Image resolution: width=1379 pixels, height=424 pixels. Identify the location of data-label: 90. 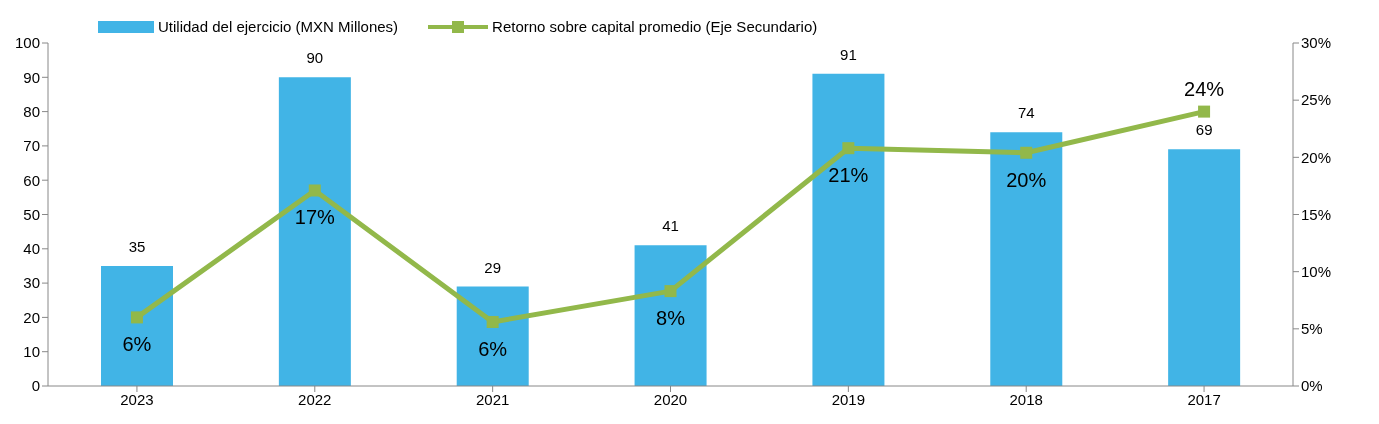
(315, 58).